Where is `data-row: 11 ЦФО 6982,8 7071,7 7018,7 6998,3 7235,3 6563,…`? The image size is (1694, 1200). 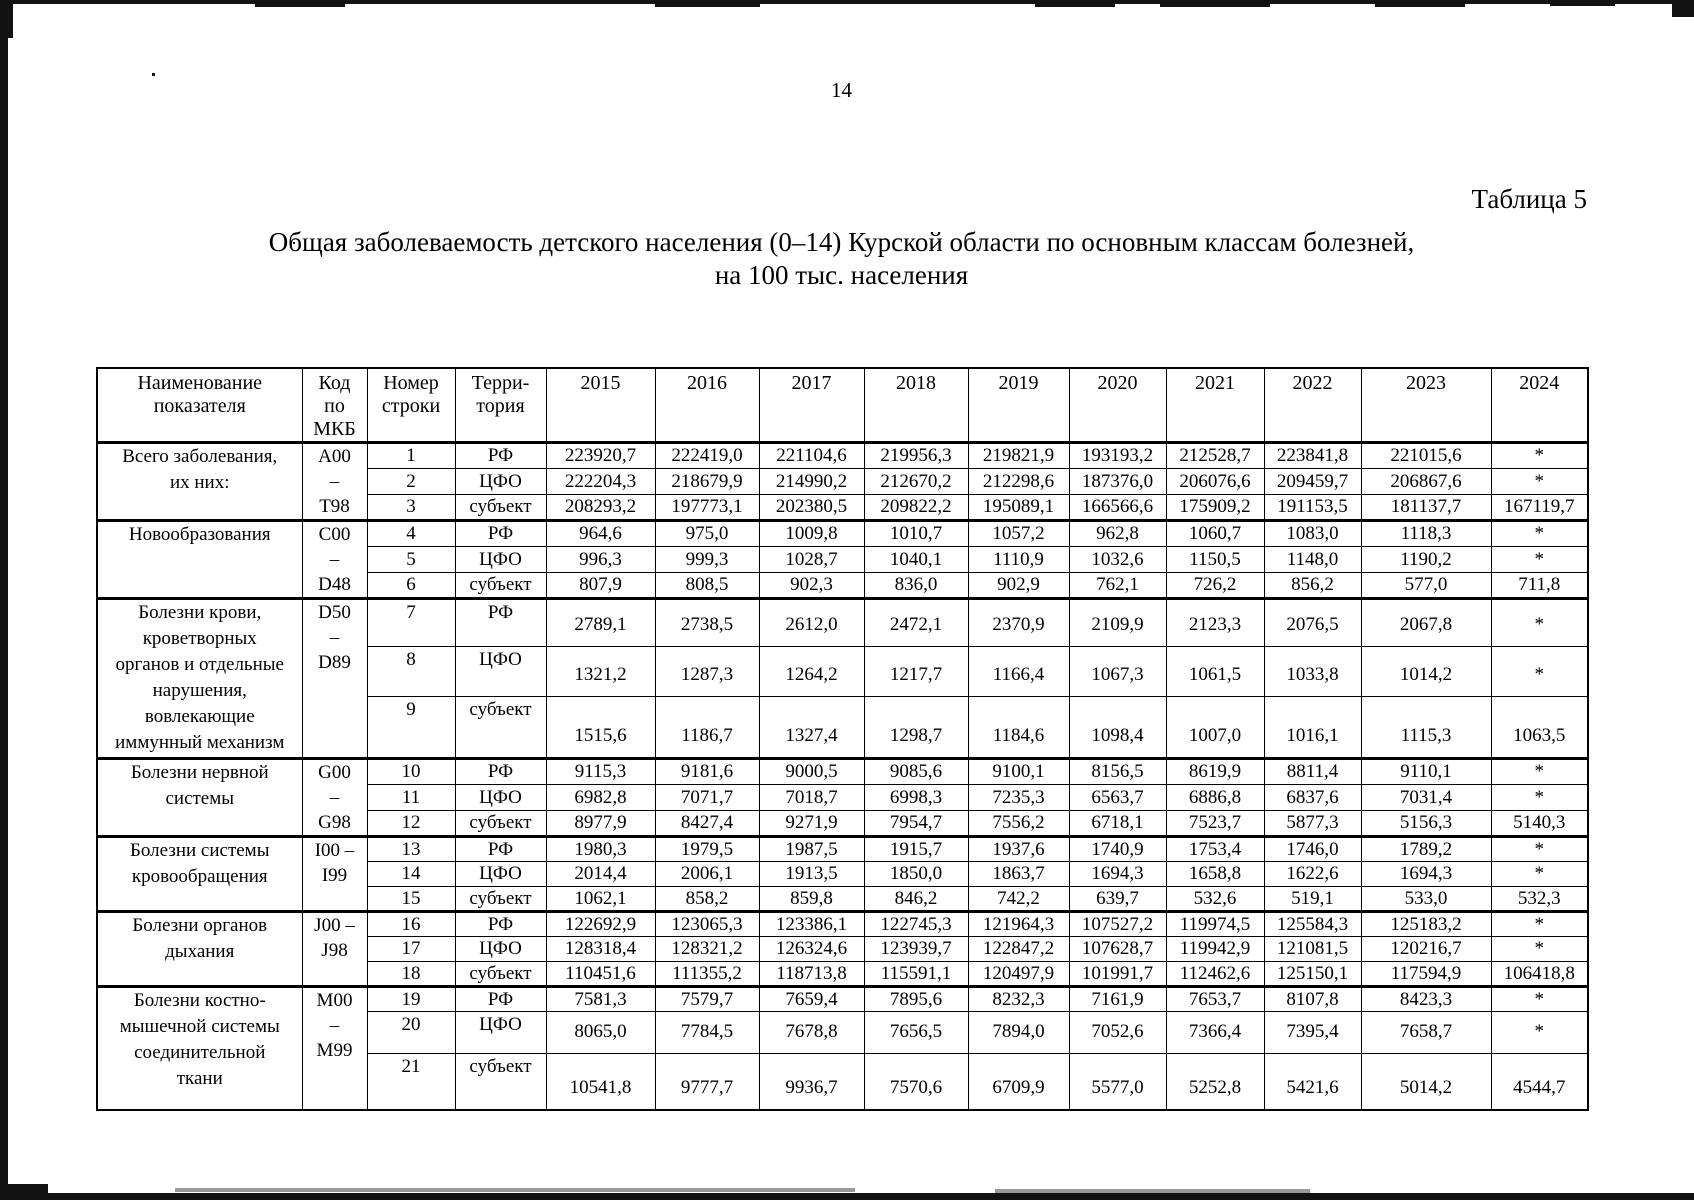
data-row: 11 ЦФО 6982,8 7071,7 7018,7 6998,3 7235,3 6563,… is located at coordinates (843, 797).